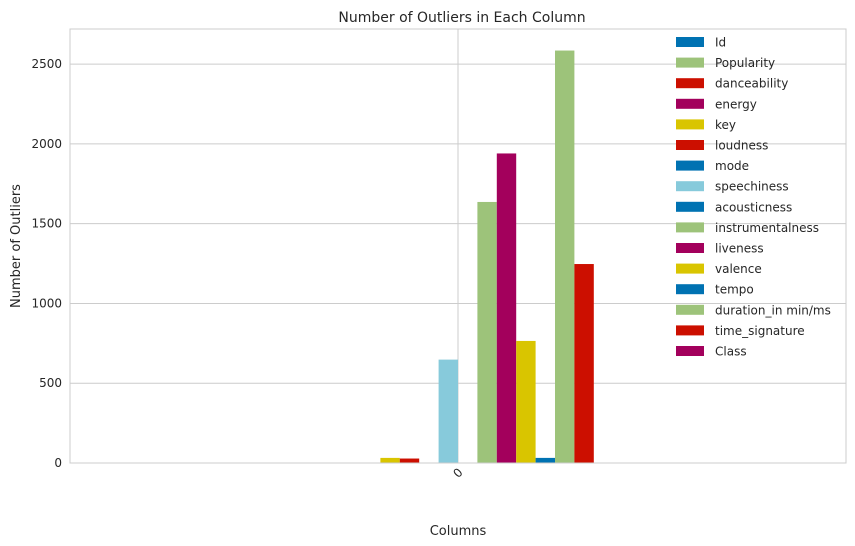 The height and width of the screenshot is (546, 855). I want to click on x-tick-label: 0, so click(457, 472).